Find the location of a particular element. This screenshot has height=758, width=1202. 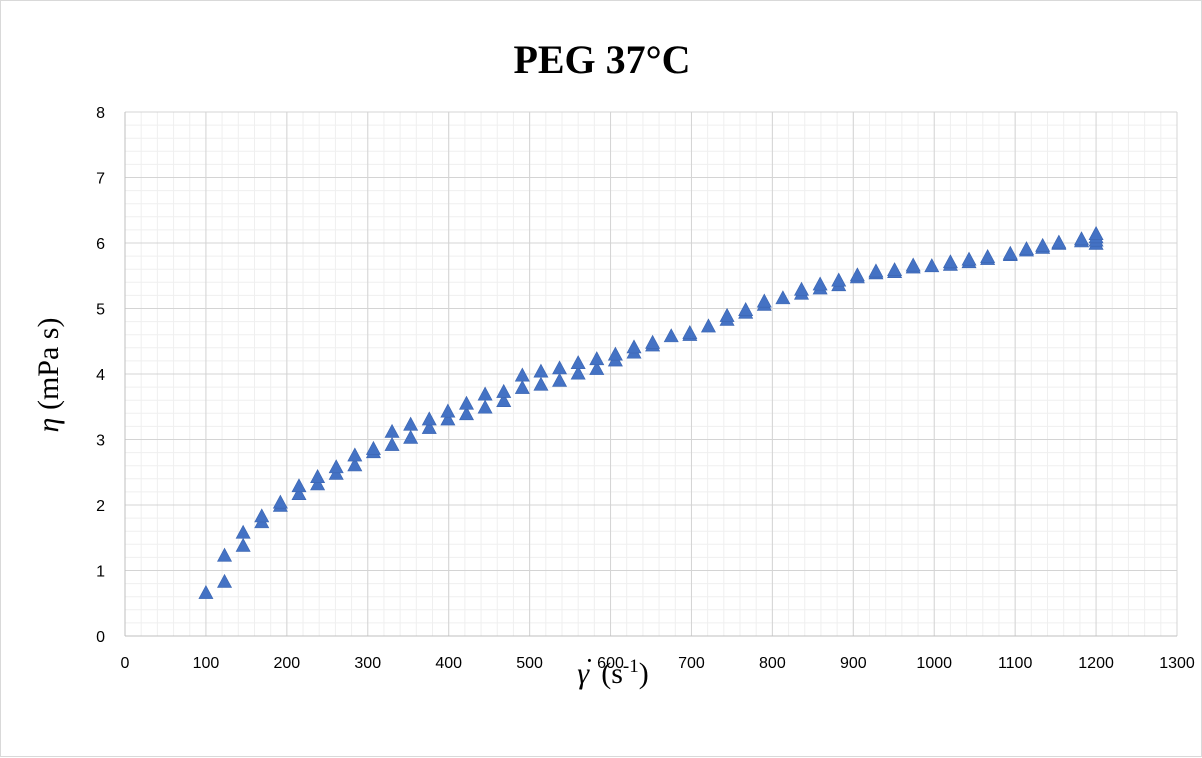

x-tick-label: 1000 is located at coordinates (934, 663).